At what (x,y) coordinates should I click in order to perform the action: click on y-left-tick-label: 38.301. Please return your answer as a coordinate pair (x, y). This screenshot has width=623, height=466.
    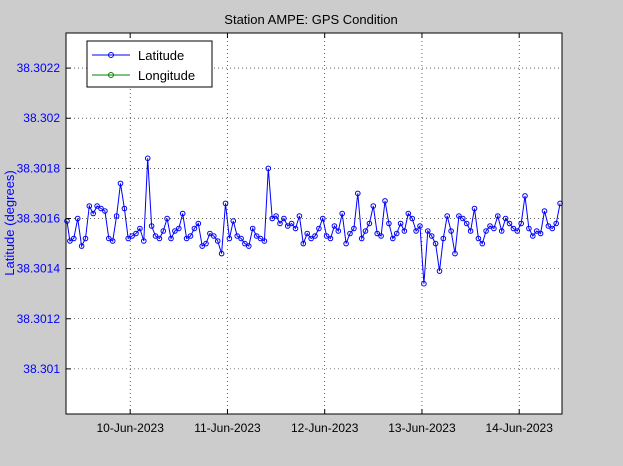
    Looking at the image, I should click on (41, 369).